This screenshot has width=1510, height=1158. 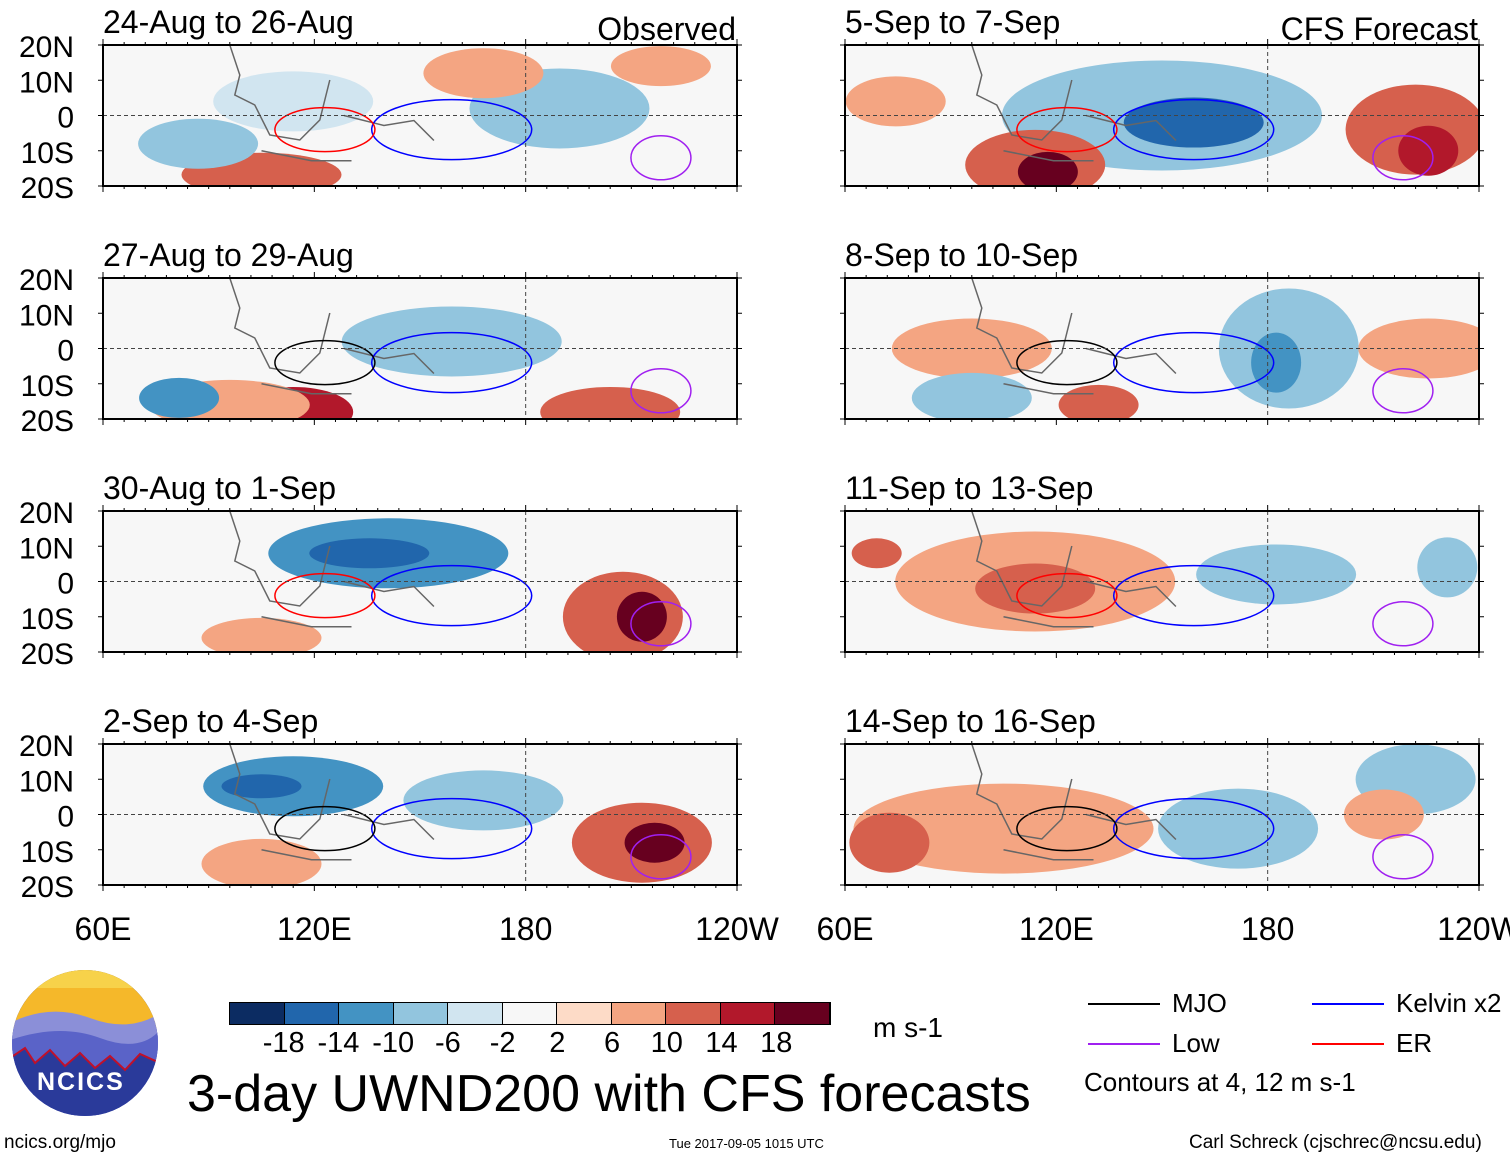 I want to click on panel-title: 30-Aug to 1-Sep, so click(x=219, y=488).